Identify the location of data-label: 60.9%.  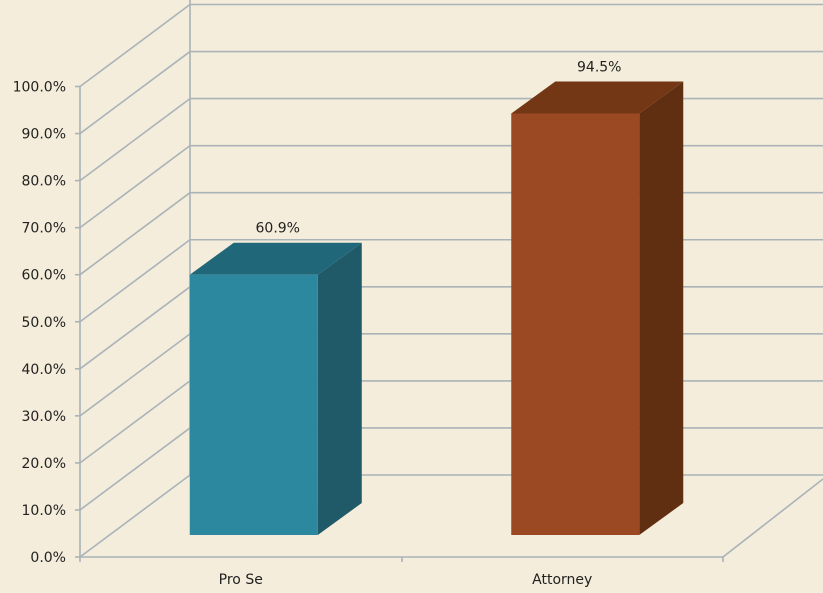
(278, 229).